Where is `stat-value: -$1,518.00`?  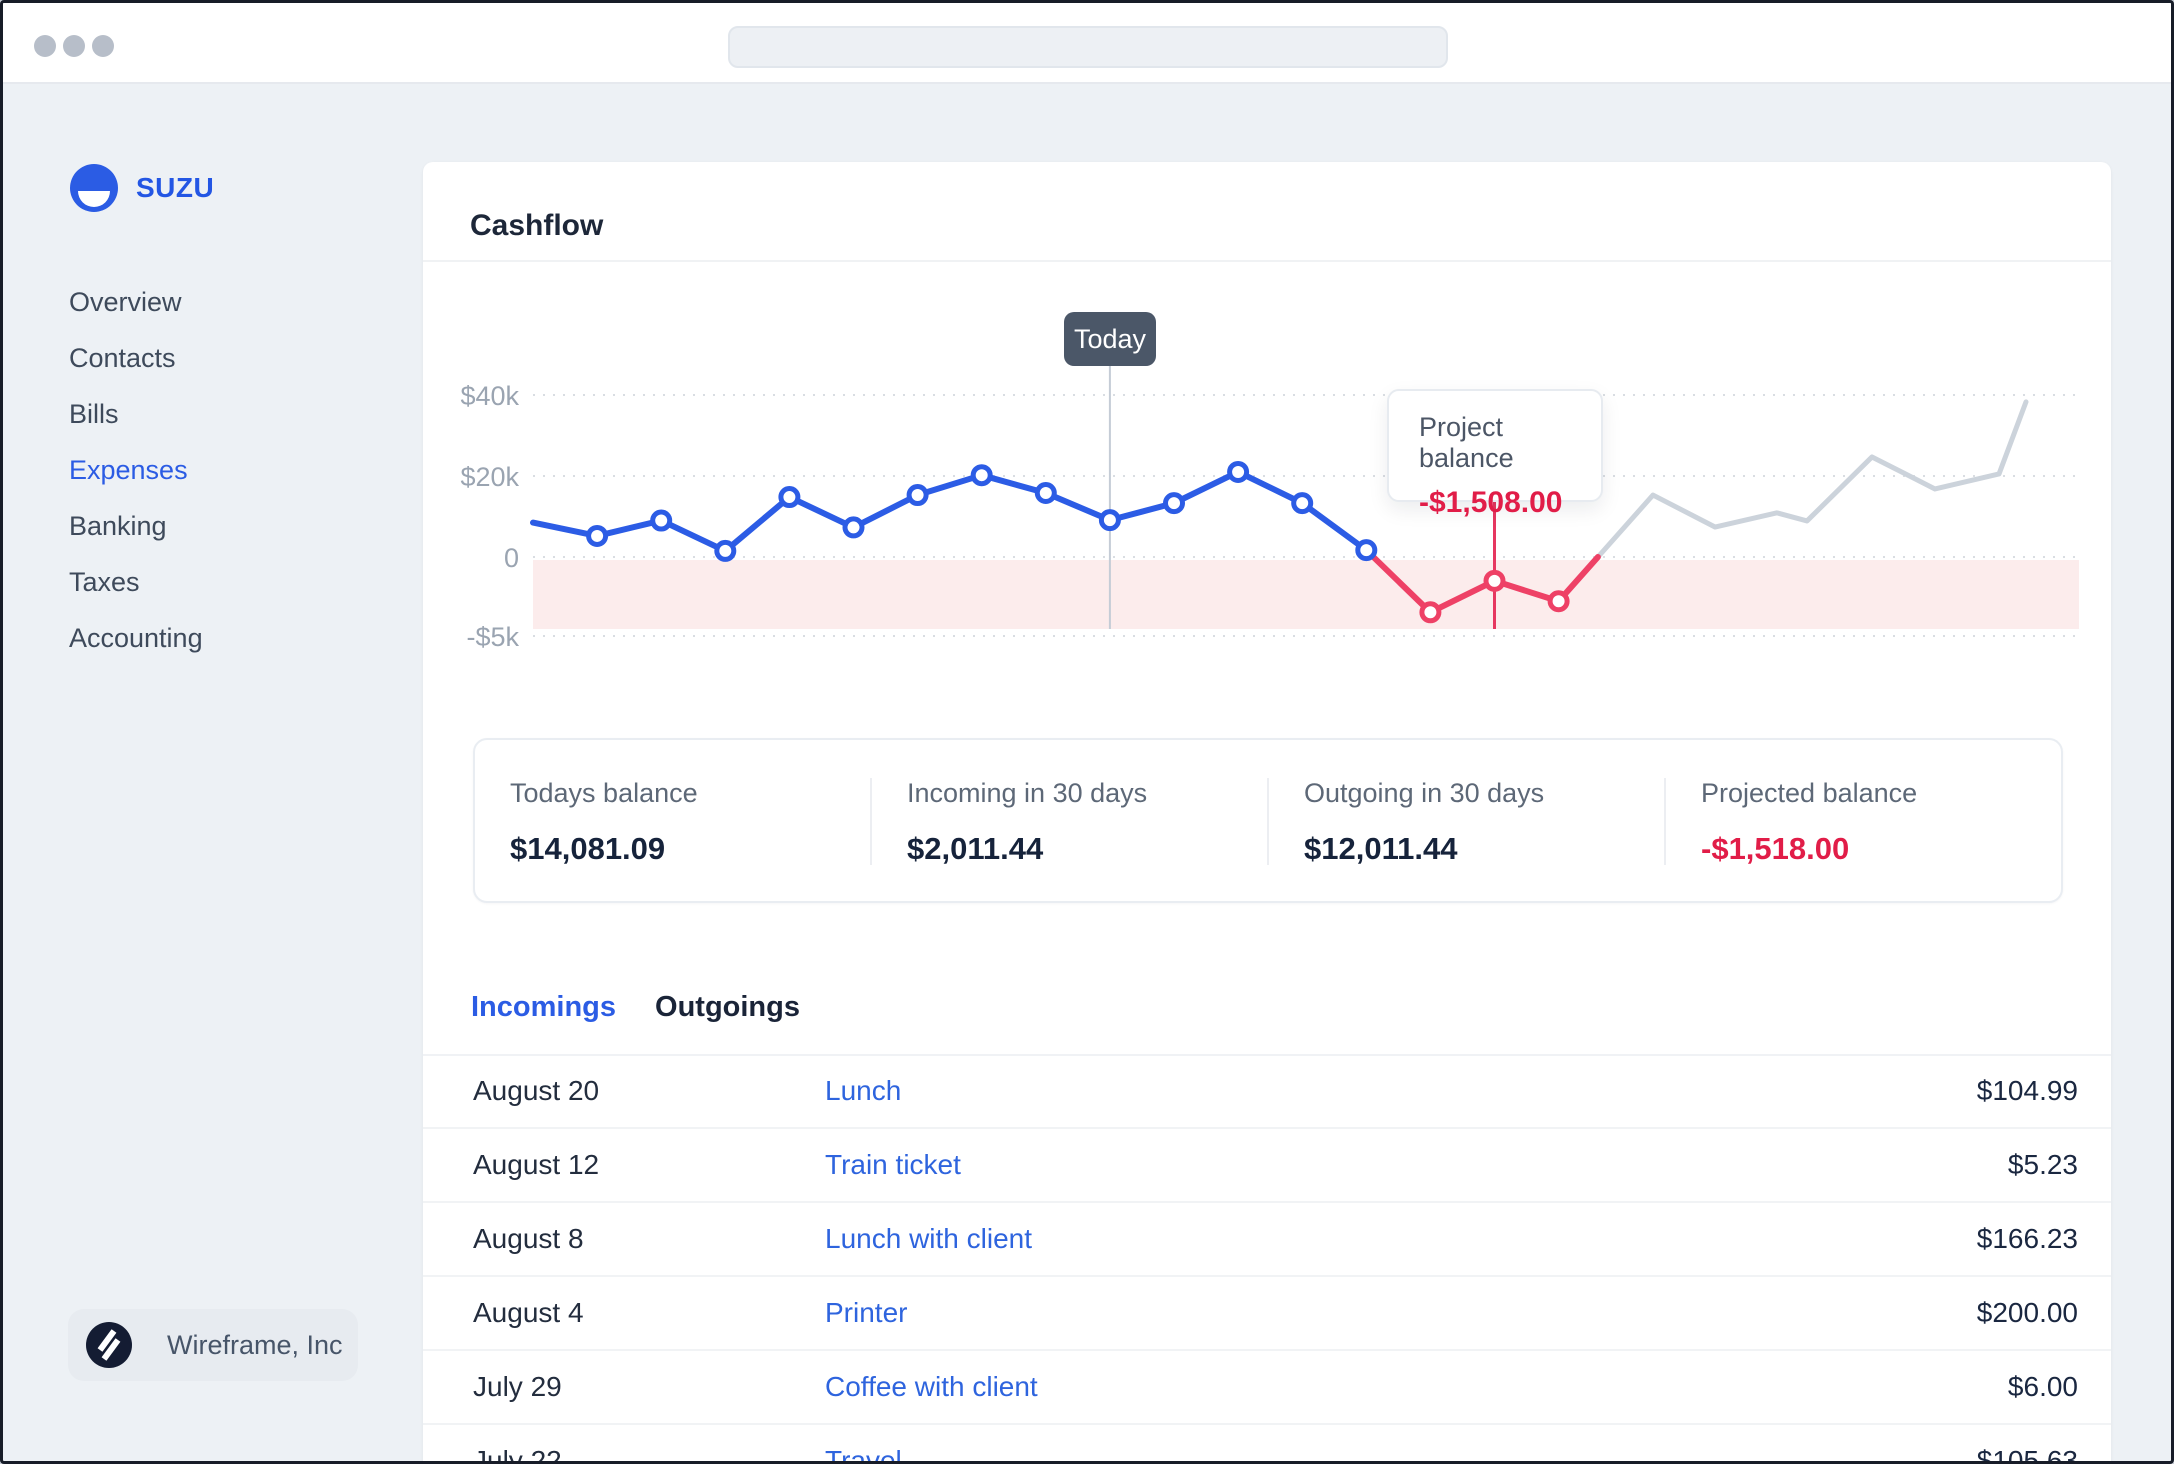
stat-value: -$1,518.00 is located at coordinates (1775, 848).